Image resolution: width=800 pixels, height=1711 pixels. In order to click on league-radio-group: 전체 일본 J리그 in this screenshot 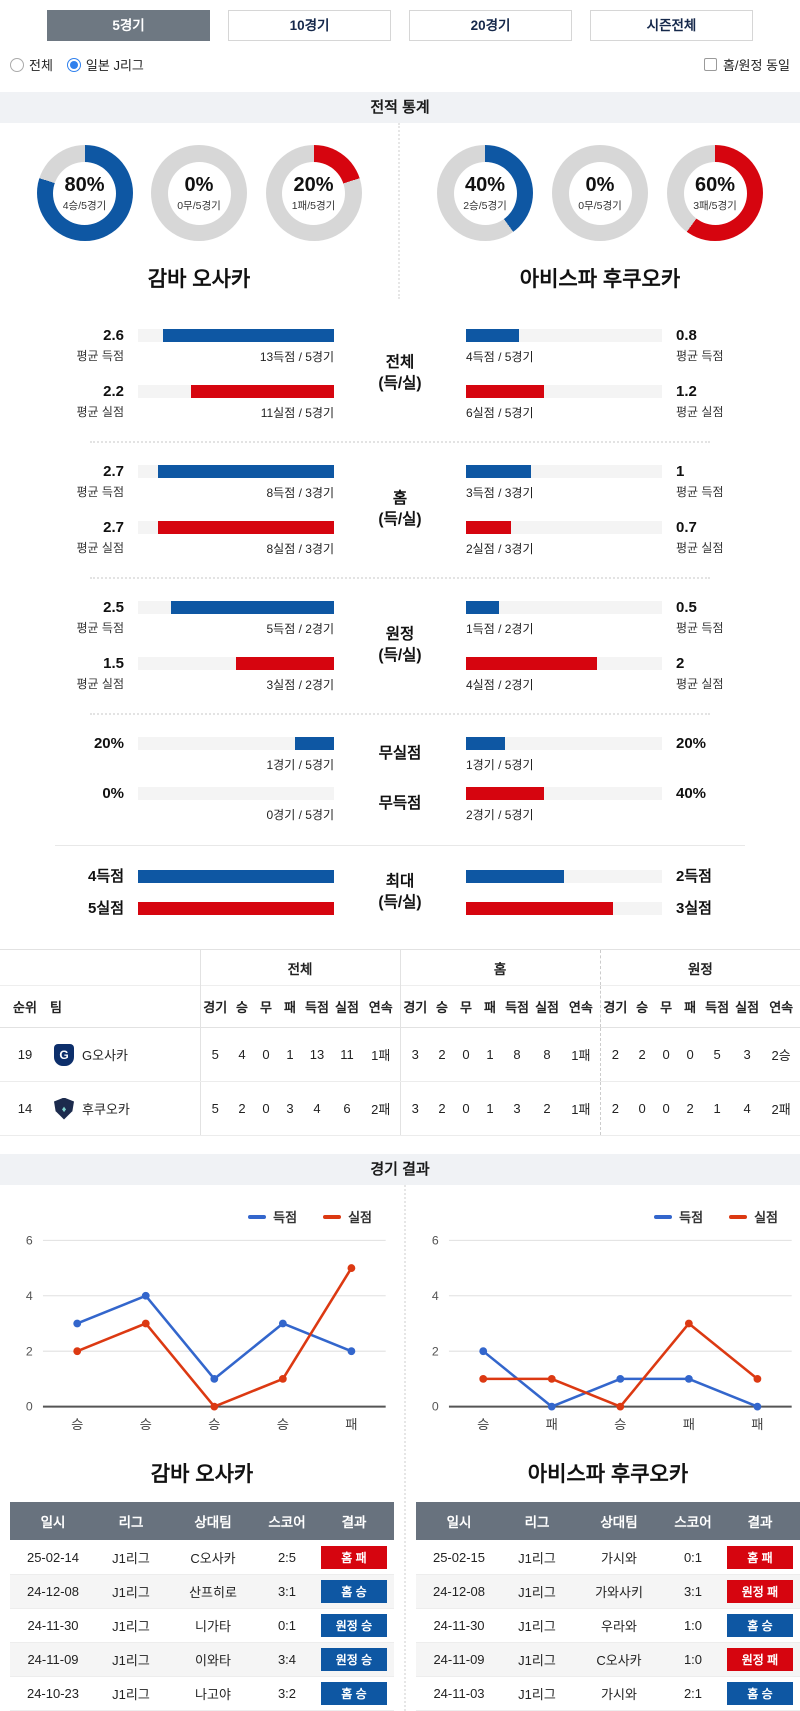, I will do `click(77, 64)`.